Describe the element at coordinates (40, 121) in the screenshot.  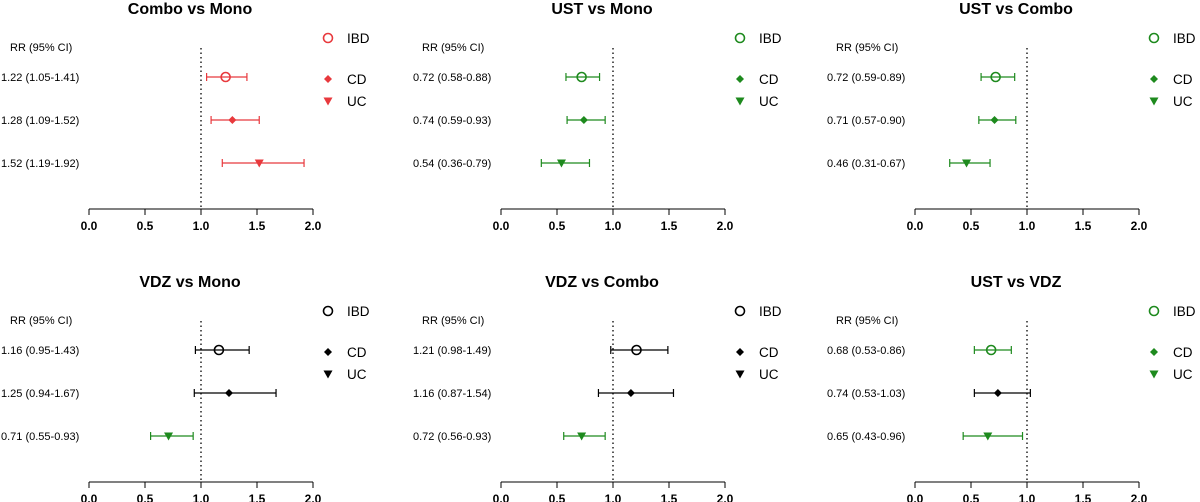
I see `rr-ci-label: 1.28 (1.09-1.52)` at that location.